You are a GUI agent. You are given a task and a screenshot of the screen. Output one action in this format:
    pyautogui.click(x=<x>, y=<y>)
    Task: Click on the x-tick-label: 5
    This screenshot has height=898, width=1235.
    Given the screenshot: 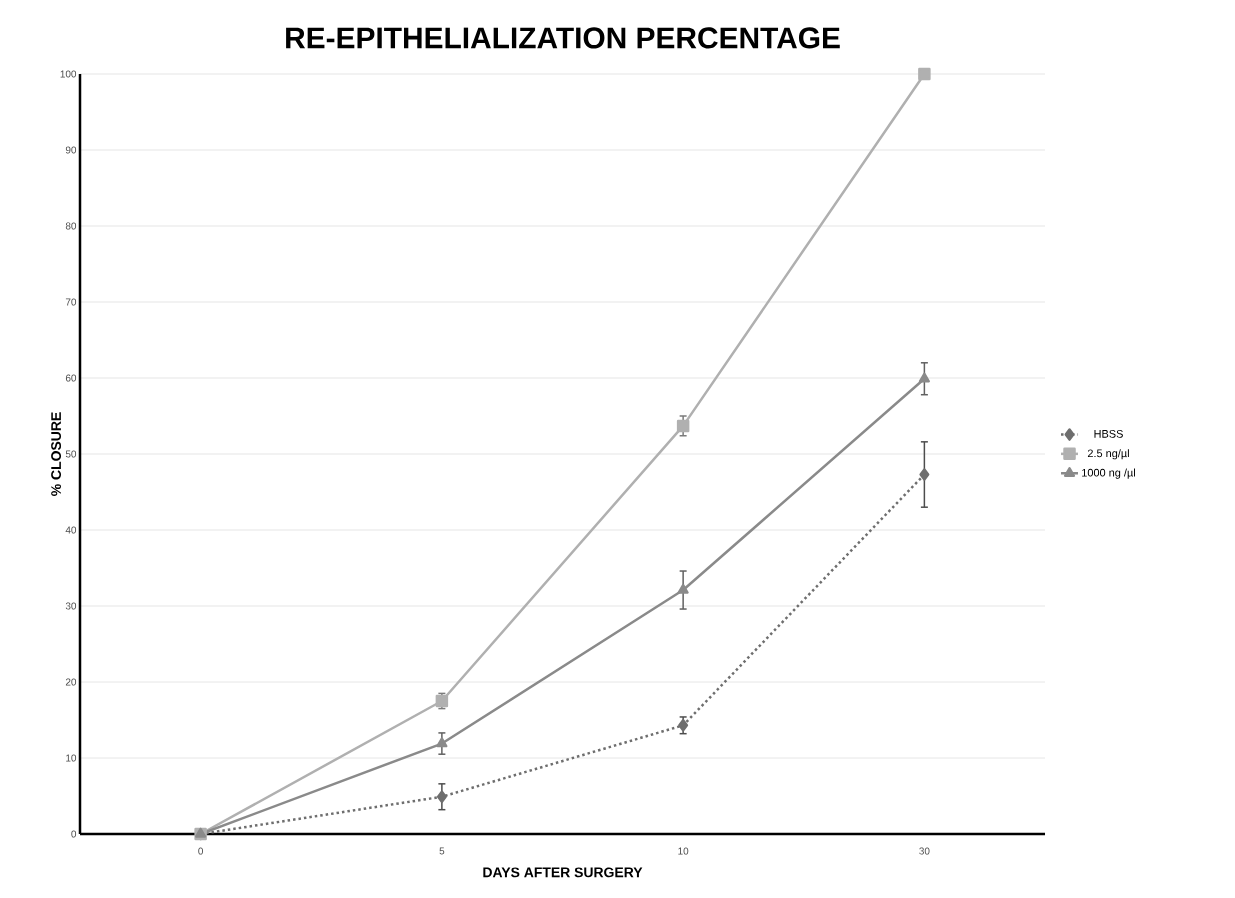 What is the action you would take?
    pyautogui.click(x=442, y=851)
    